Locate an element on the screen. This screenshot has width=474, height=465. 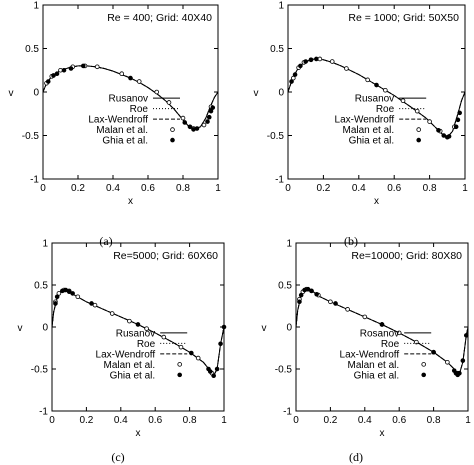
panel-label: (b) is located at coordinates (351, 241).